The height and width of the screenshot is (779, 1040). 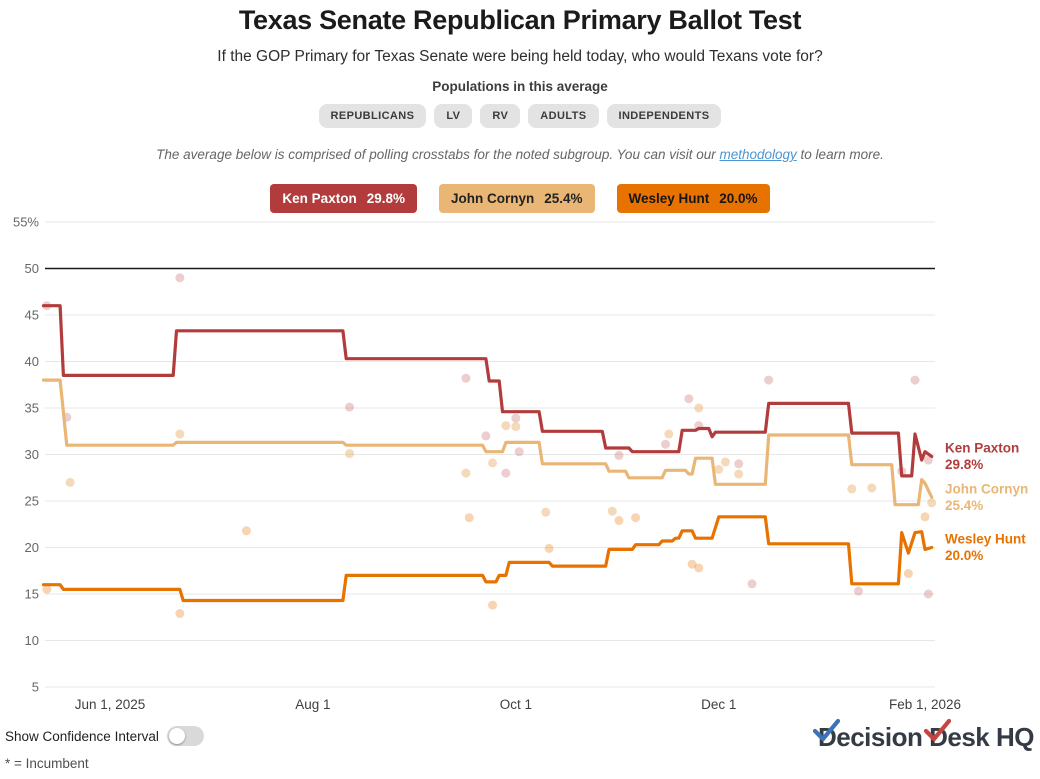 What do you see at coordinates (985, 539) in the screenshot?
I see `series-end-name: Wesley Hunt` at bounding box center [985, 539].